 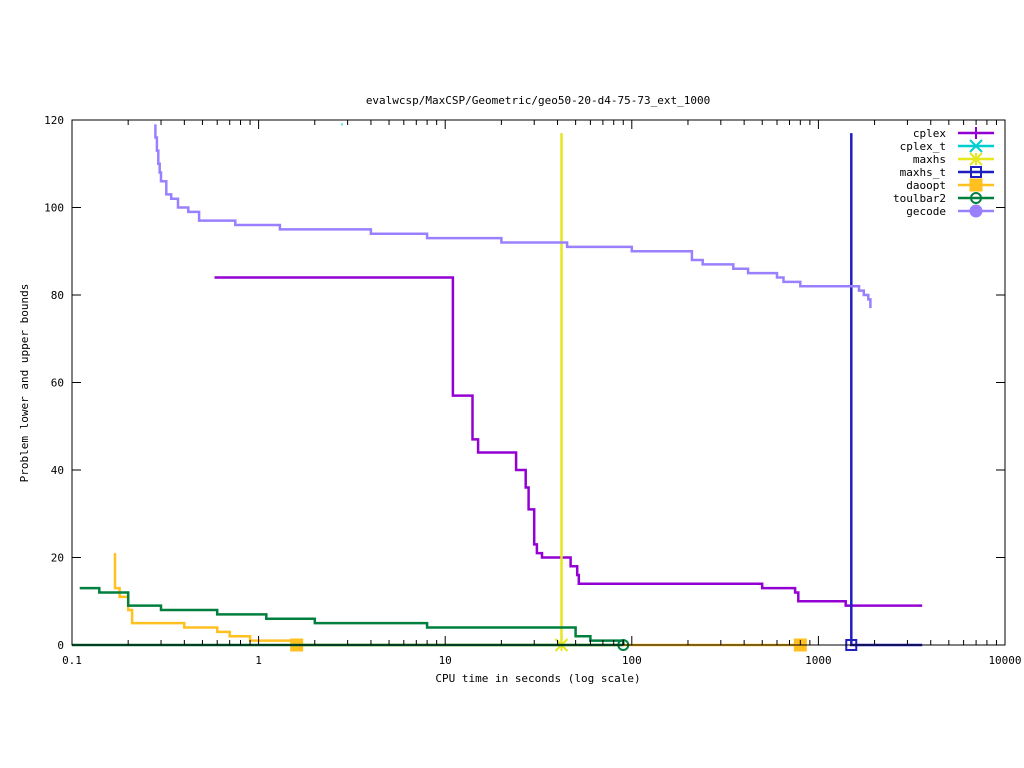 What do you see at coordinates (926, 185) in the screenshot?
I see `legend-label: daoopt` at bounding box center [926, 185].